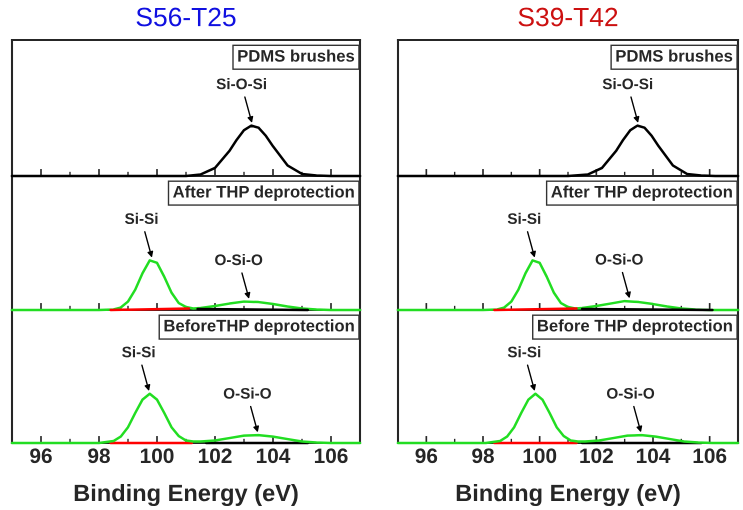 Image resolution: width=743 pixels, height=510 pixels. What do you see at coordinates (186, 17) in the screenshot?
I see `chart-title: S56-T25` at bounding box center [186, 17].